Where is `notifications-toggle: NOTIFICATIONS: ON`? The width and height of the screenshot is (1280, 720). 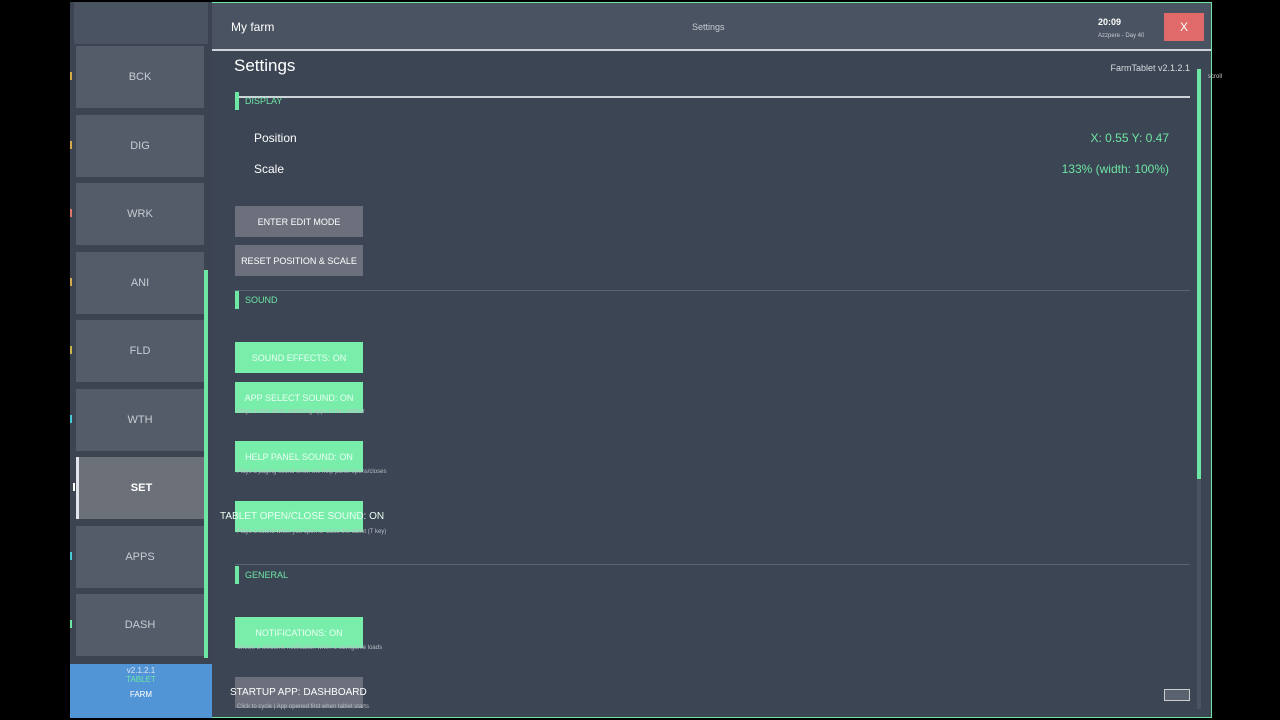
notifications-toggle: NOTIFICATIONS: ON is located at coordinates (299, 632).